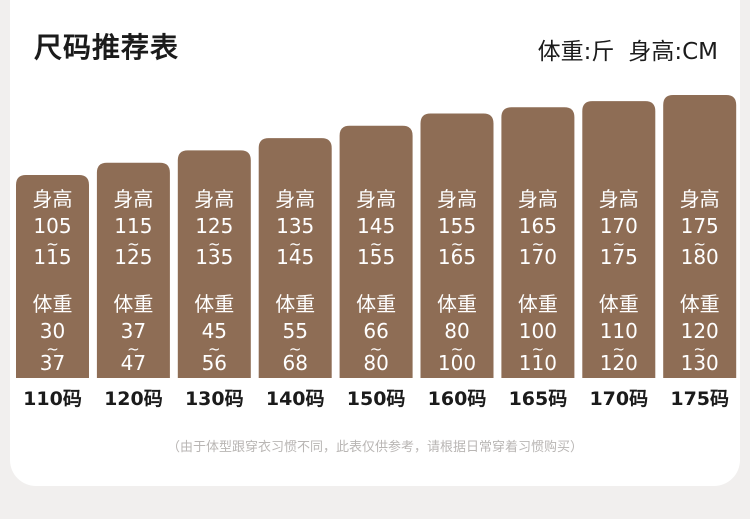  What do you see at coordinates (375, 331) in the screenshot?
I see `weight-min-value: 66` at bounding box center [375, 331].